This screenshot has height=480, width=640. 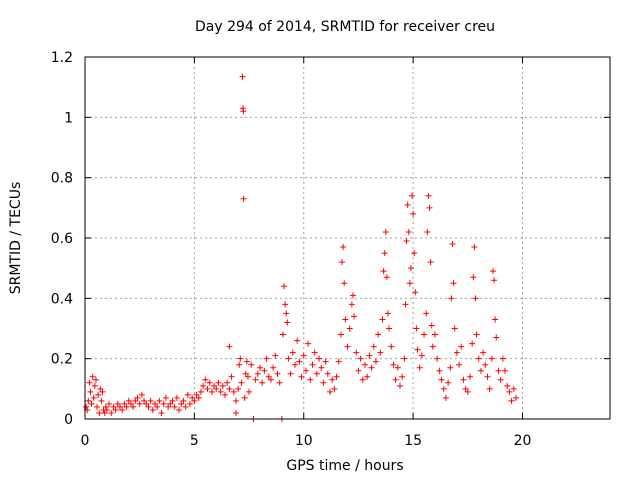 What do you see at coordinates (62, 179) in the screenshot?
I see `y-tick-label: 0.8` at bounding box center [62, 179].